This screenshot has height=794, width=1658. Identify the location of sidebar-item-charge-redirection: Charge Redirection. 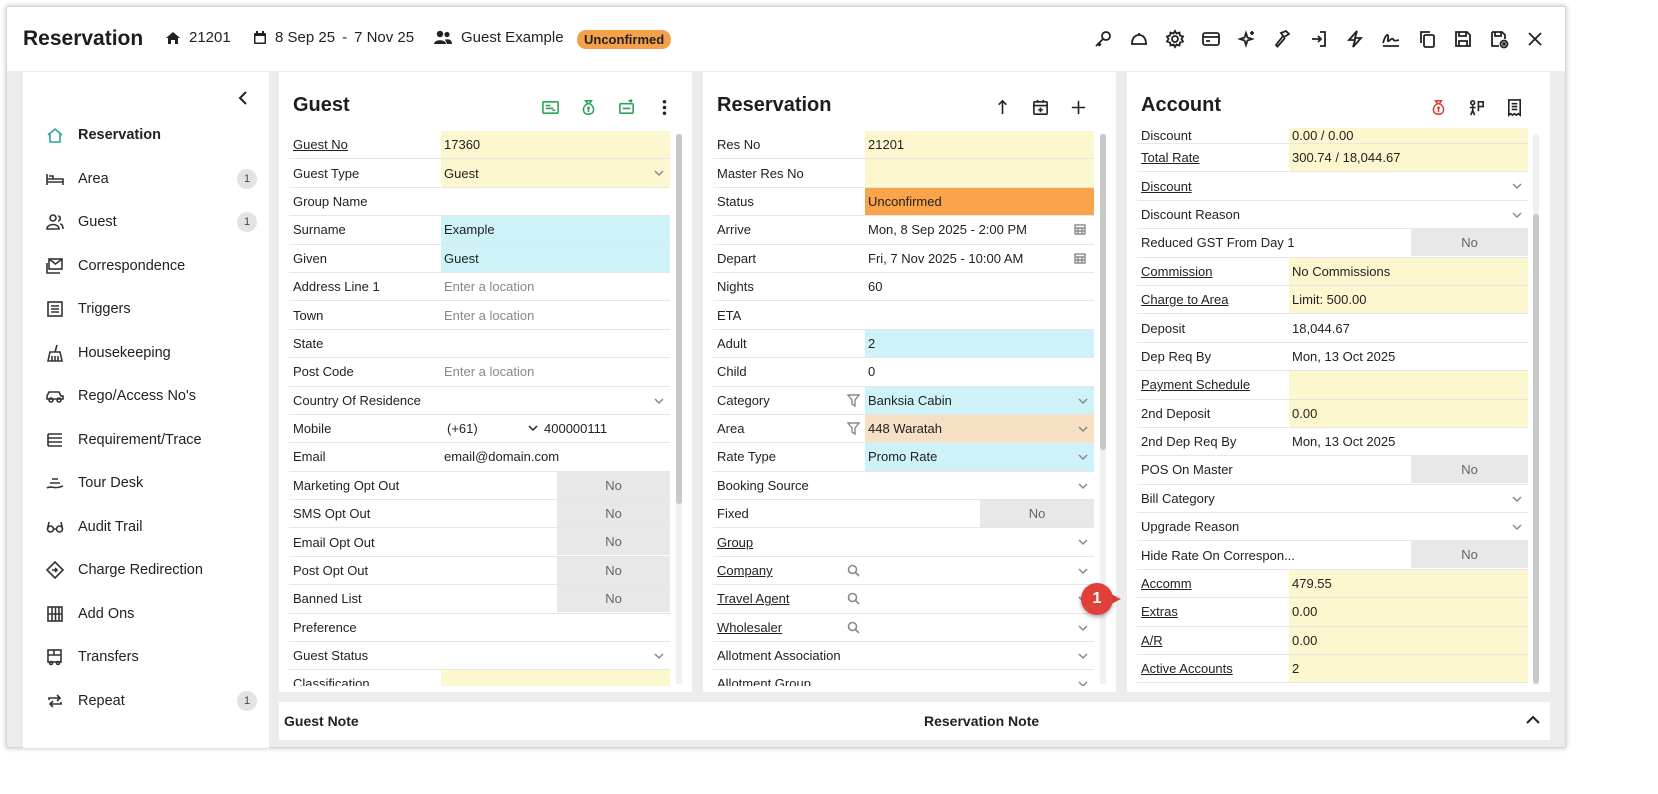
(151, 570).